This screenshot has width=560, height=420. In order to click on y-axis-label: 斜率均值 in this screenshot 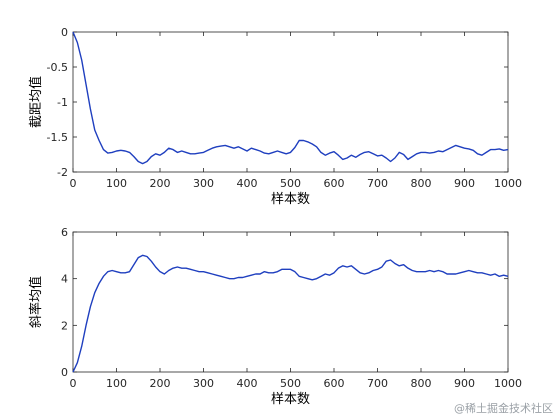, I will do `click(36, 302)`.